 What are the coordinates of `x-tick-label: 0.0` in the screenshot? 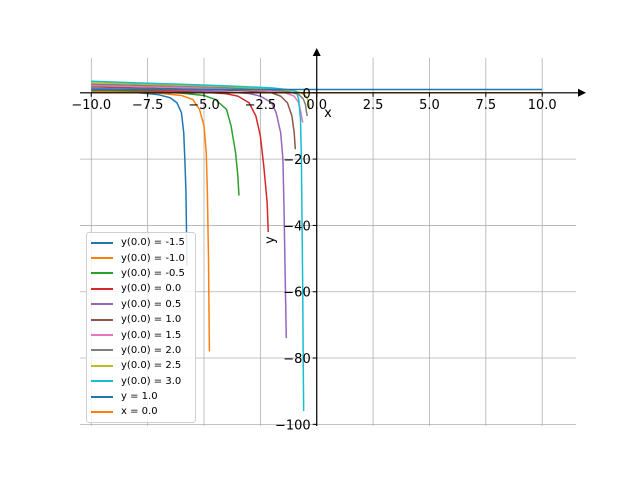 It's located at (316, 105).